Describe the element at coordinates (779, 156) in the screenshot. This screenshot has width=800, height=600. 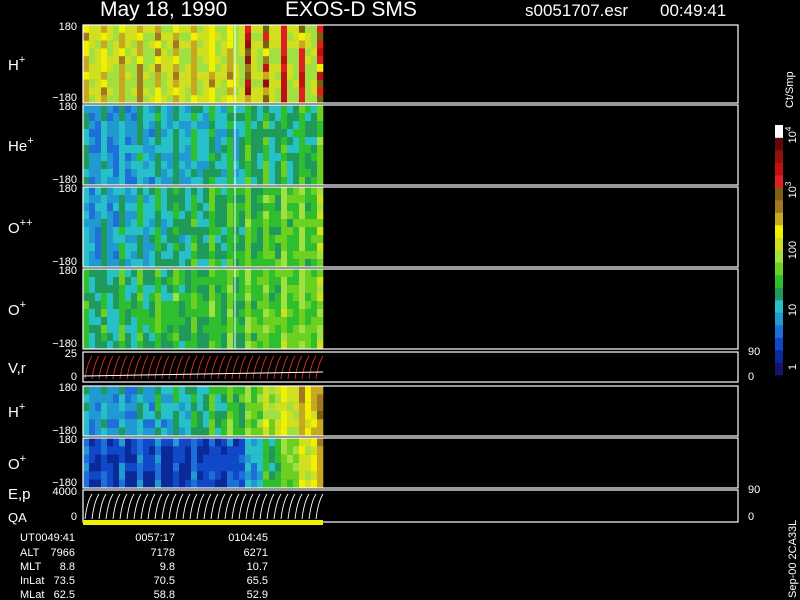
I see `colorbar-segment` at that location.